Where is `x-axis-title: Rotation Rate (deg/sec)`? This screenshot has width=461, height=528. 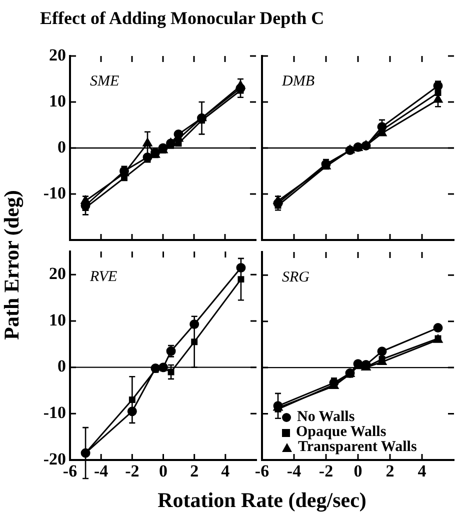
x-axis-title: Rotation Rate (deg/sec) is located at coordinates (262, 500).